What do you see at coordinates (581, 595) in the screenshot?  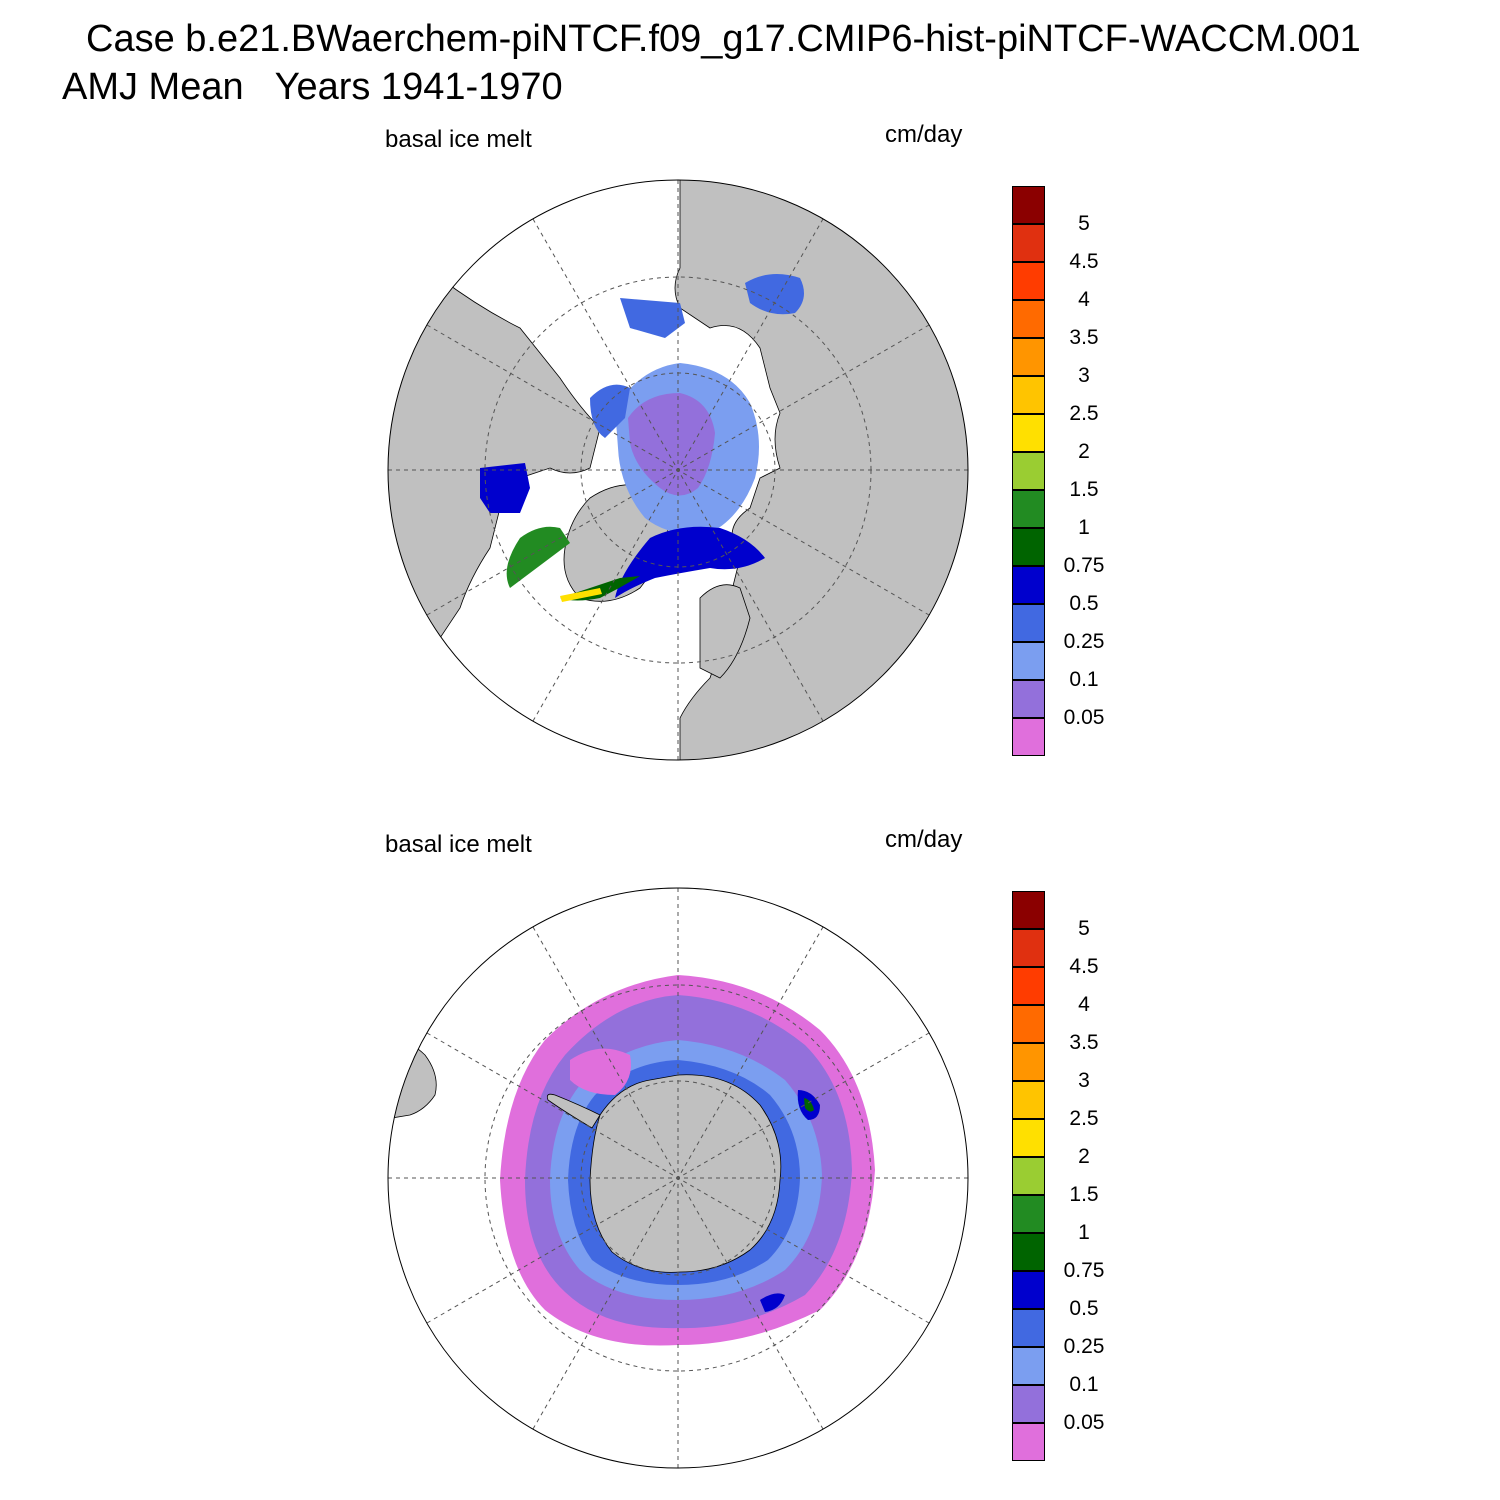 I see `melt-greenland-south-yellow` at bounding box center [581, 595].